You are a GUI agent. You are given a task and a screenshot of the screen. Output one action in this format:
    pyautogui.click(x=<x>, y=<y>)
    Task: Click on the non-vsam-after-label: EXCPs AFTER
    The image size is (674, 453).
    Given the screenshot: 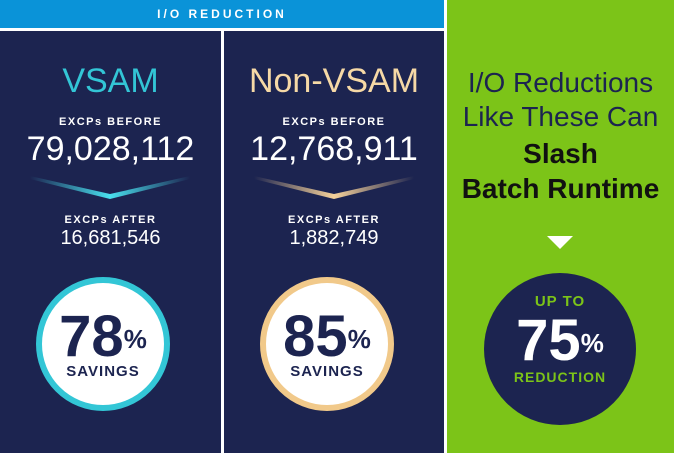 What is the action you would take?
    pyautogui.click(x=334, y=220)
    